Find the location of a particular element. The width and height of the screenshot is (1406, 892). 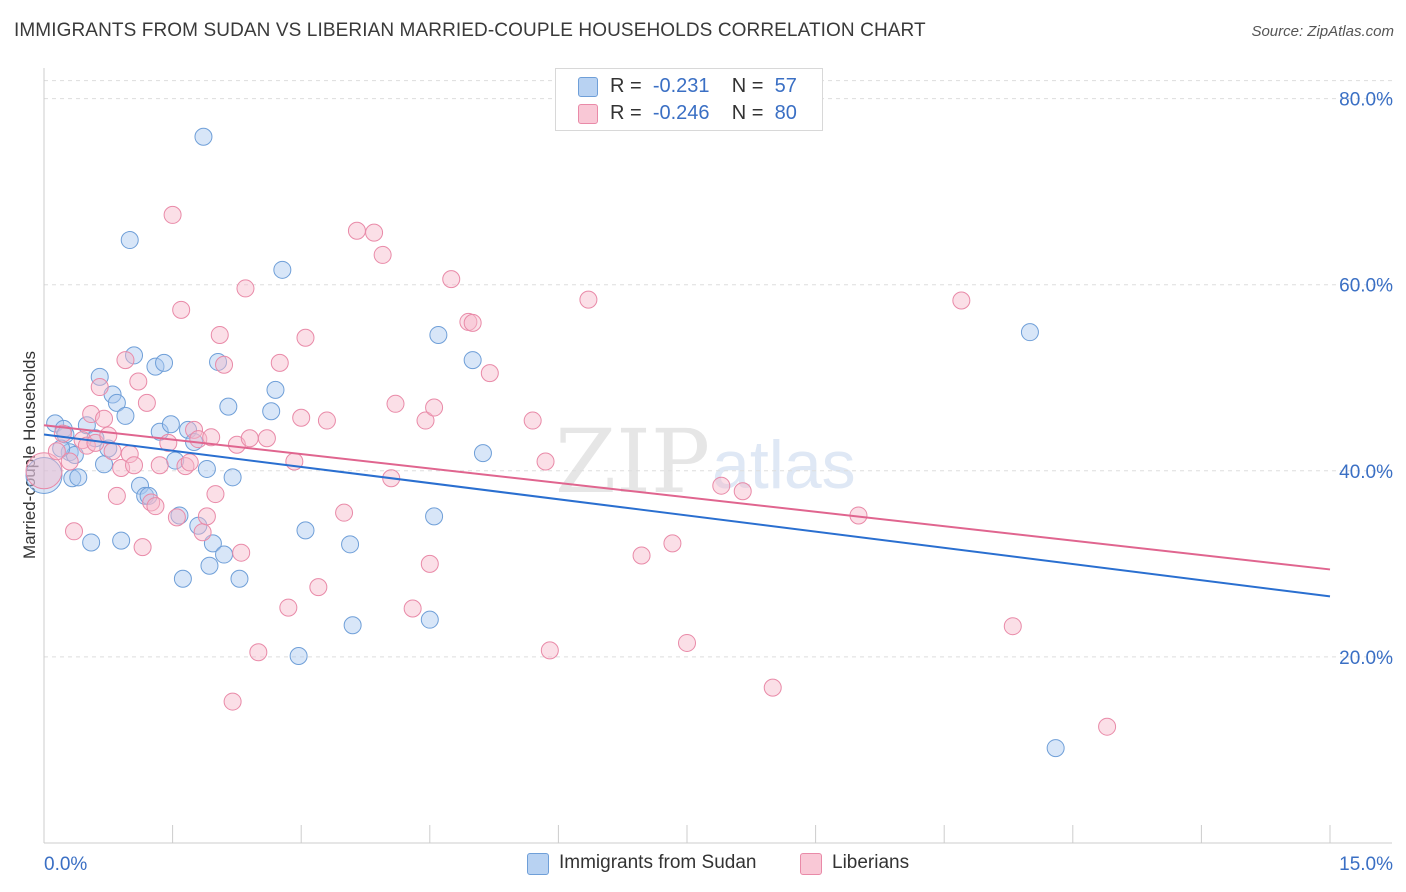

y-tick-label: 80.0% is located at coordinates (1366, 100).